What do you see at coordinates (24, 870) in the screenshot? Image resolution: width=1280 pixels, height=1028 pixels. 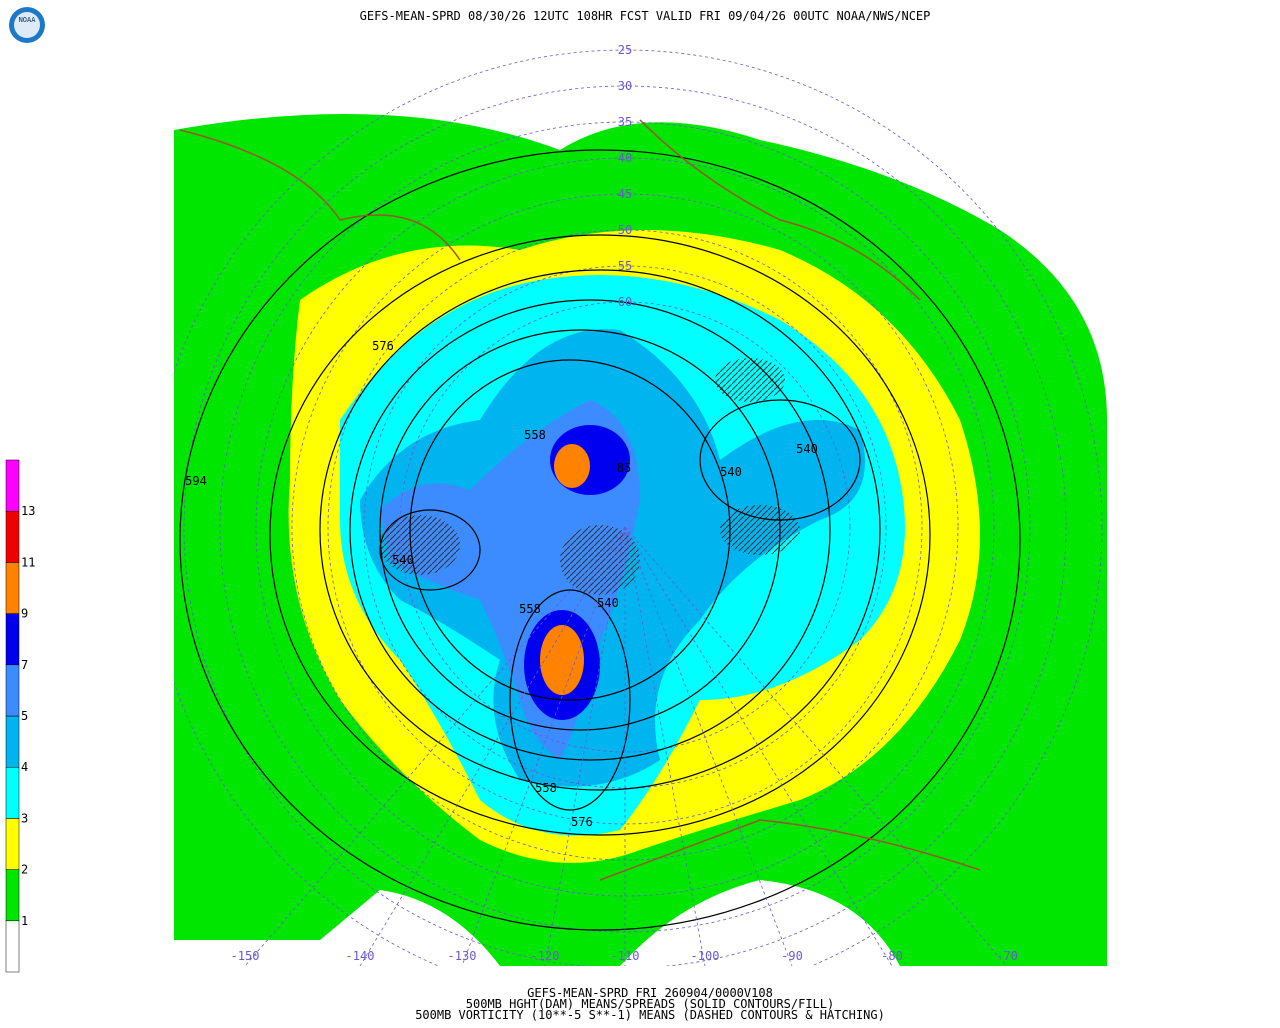 I see `legend-label: 2` at bounding box center [24, 870].